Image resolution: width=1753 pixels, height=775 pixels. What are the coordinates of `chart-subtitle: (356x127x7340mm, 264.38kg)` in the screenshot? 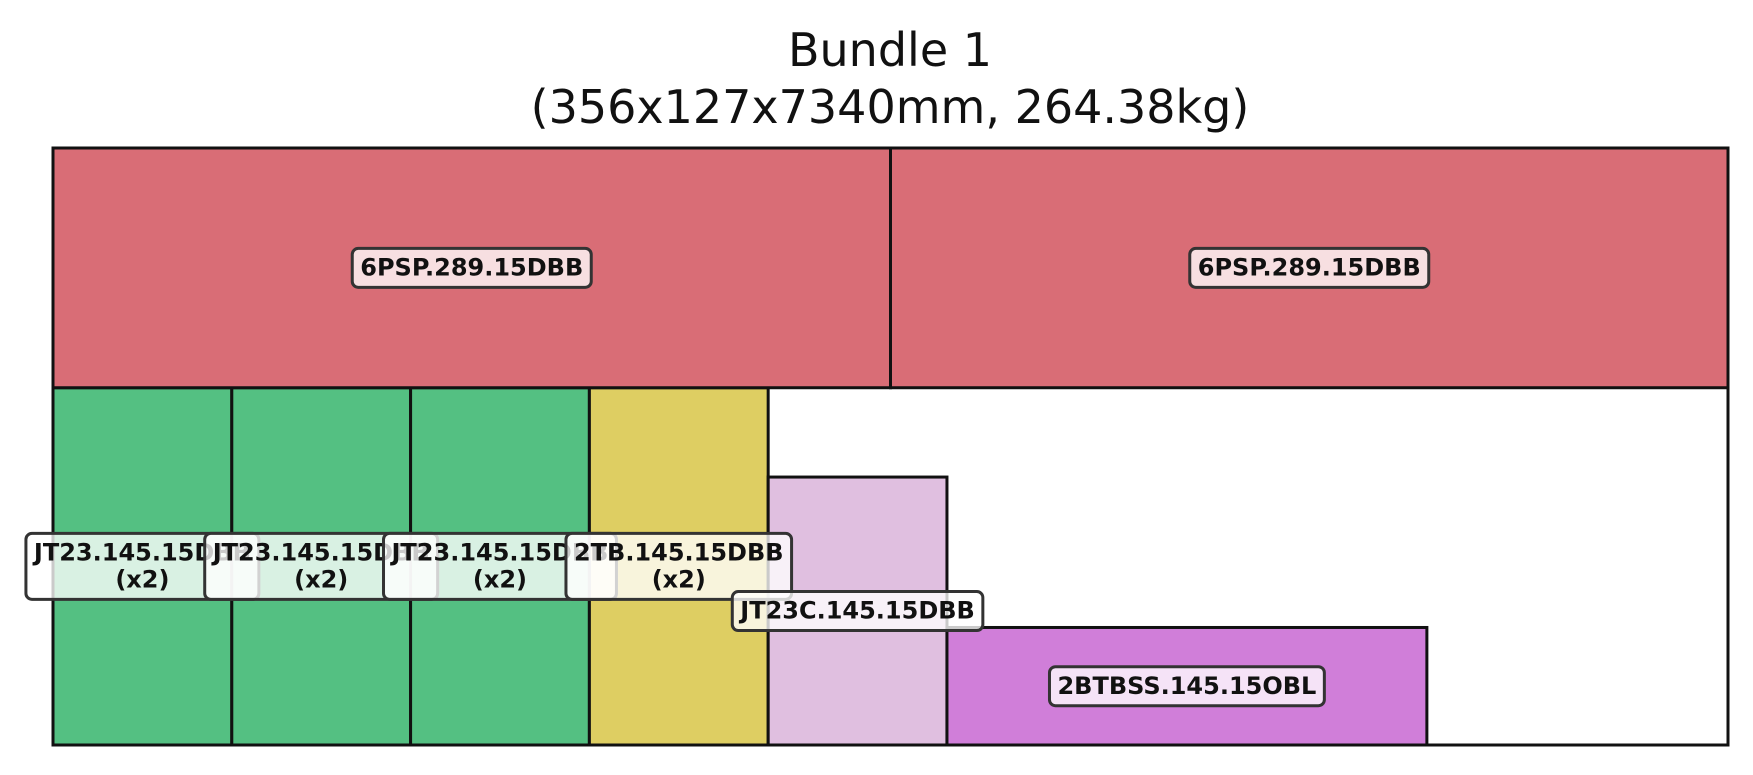 It's located at (890, 107).